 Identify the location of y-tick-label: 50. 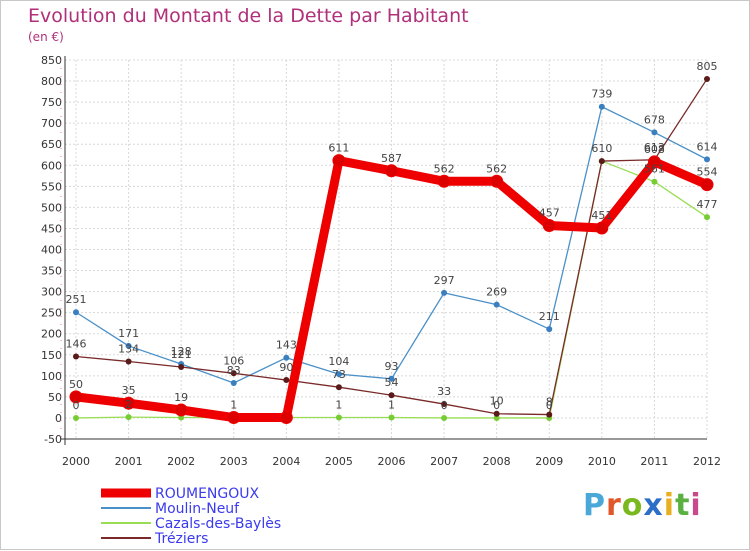
(55, 397).